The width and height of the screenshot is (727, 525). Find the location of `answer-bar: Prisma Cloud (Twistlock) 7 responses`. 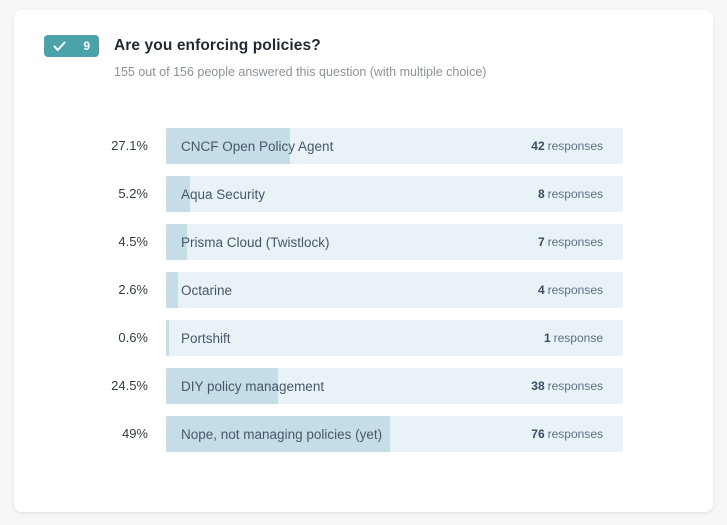

answer-bar: Prisma Cloud (Twistlock) 7 responses is located at coordinates (394, 242).